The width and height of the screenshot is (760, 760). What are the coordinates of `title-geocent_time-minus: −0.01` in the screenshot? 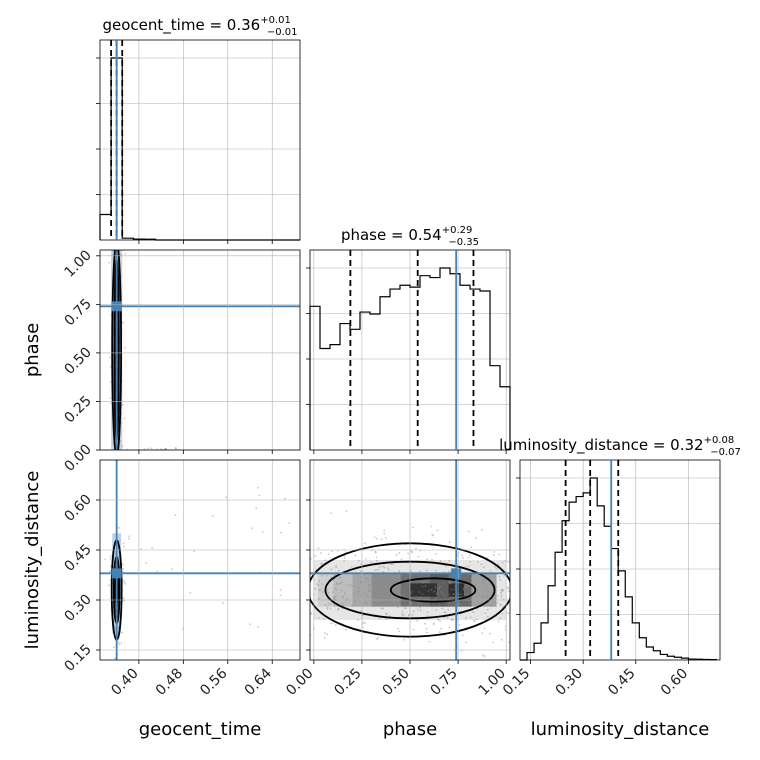 It's located at (282, 32).